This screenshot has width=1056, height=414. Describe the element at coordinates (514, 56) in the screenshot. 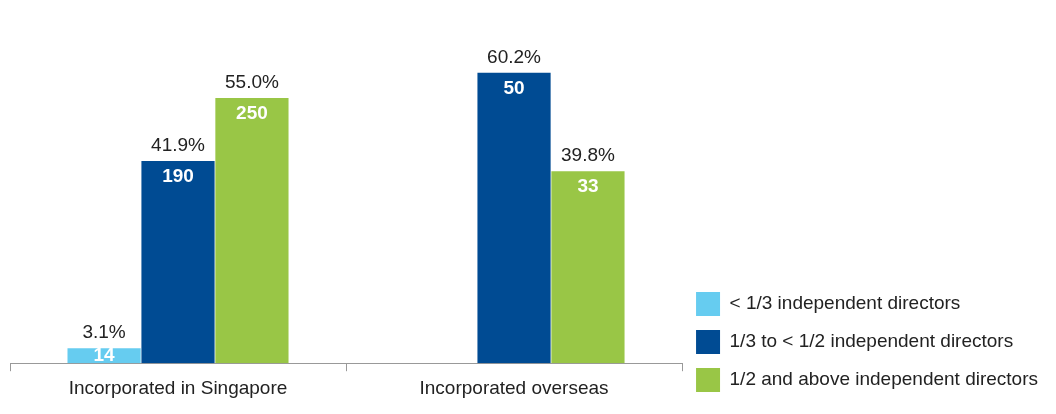

I see `data-label: 60.2%` at that location.